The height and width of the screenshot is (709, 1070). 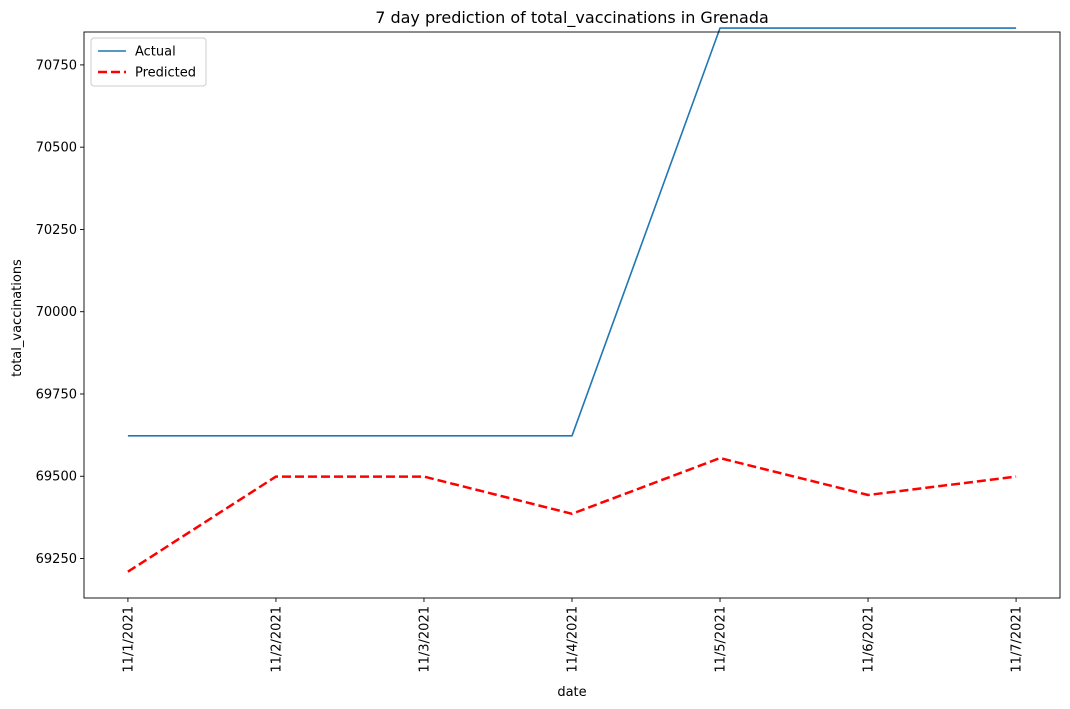 I want to click on legend-box, so click(x=148, y=62).